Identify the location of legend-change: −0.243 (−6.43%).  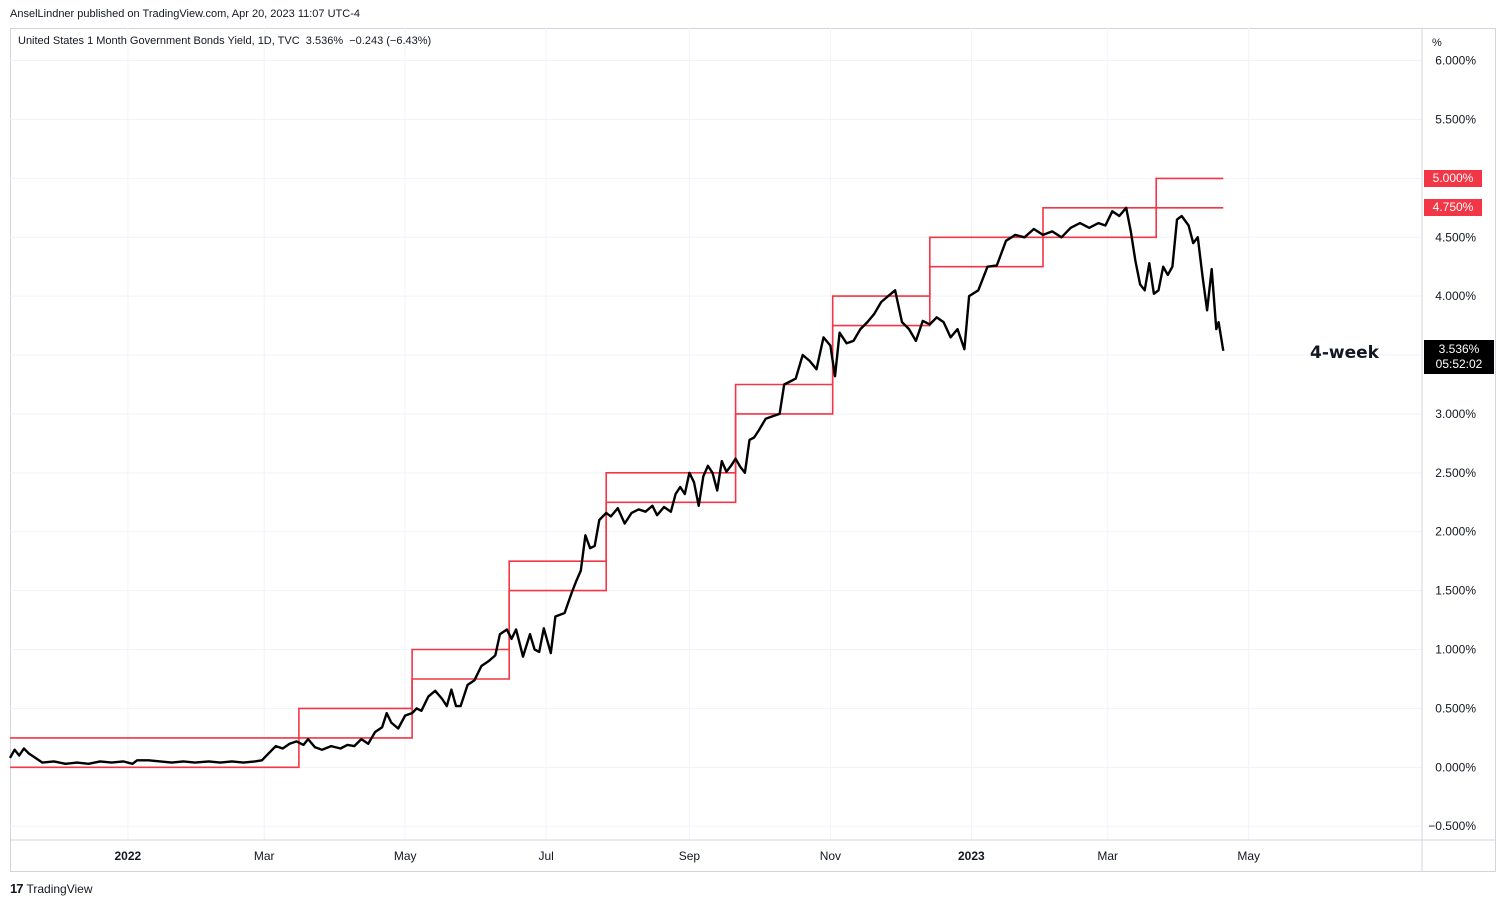
(390, 41).